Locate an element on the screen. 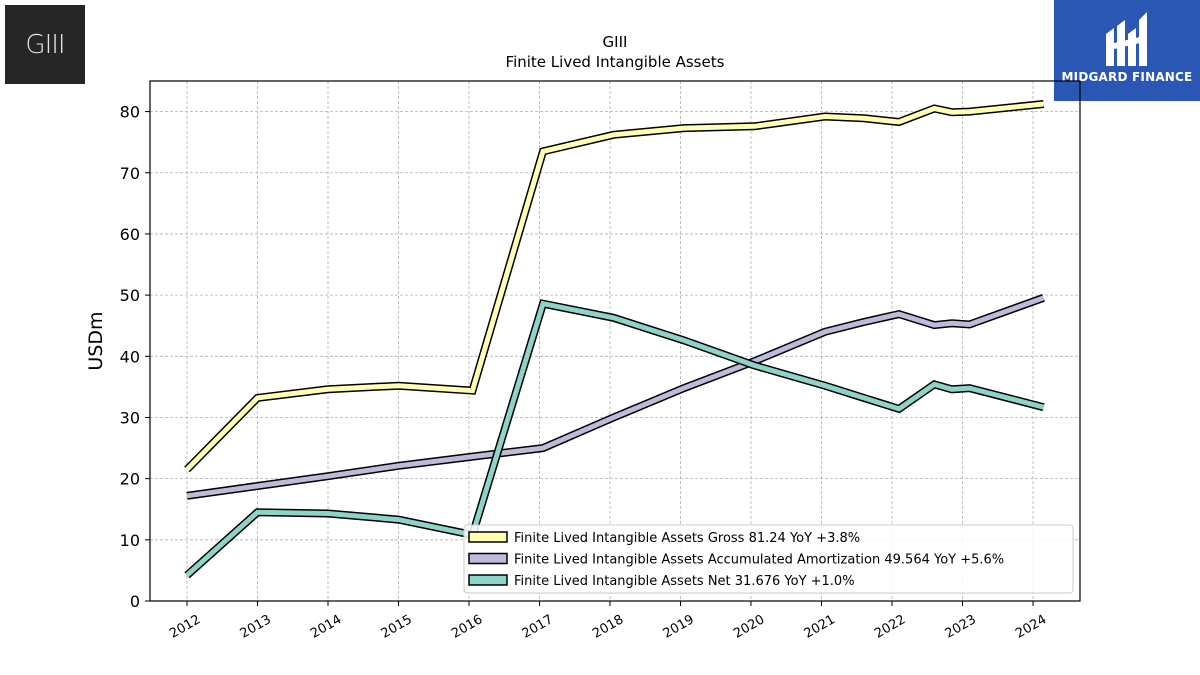  x-tick-label: 2019 is located at coordinates (679, 627).